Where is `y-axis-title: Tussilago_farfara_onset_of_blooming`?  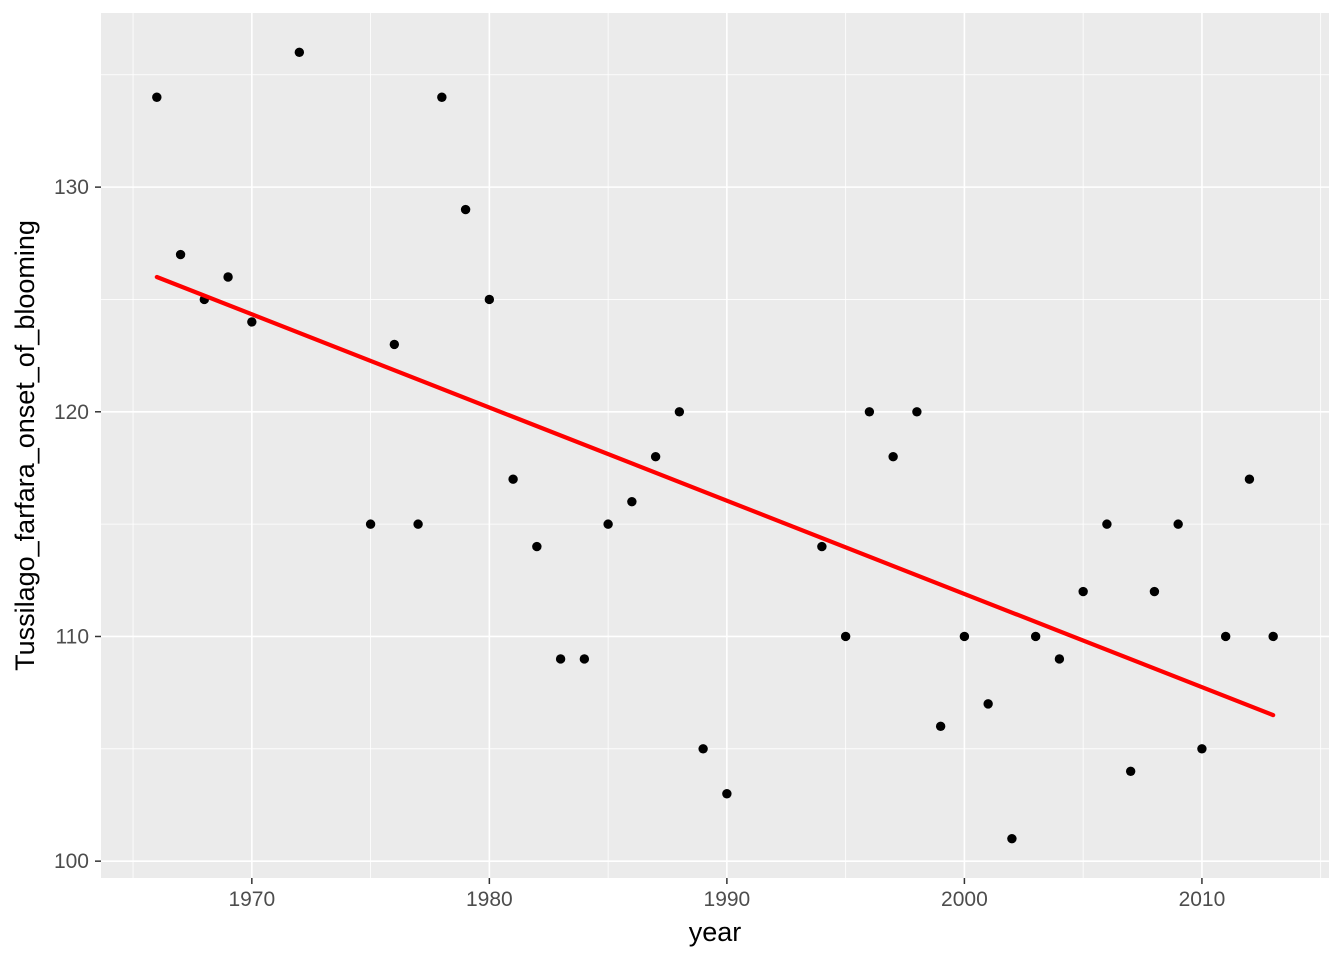 y-axis-title: Tussilago_farfara_onset_of_blooming is located at coordinates (25, 445).